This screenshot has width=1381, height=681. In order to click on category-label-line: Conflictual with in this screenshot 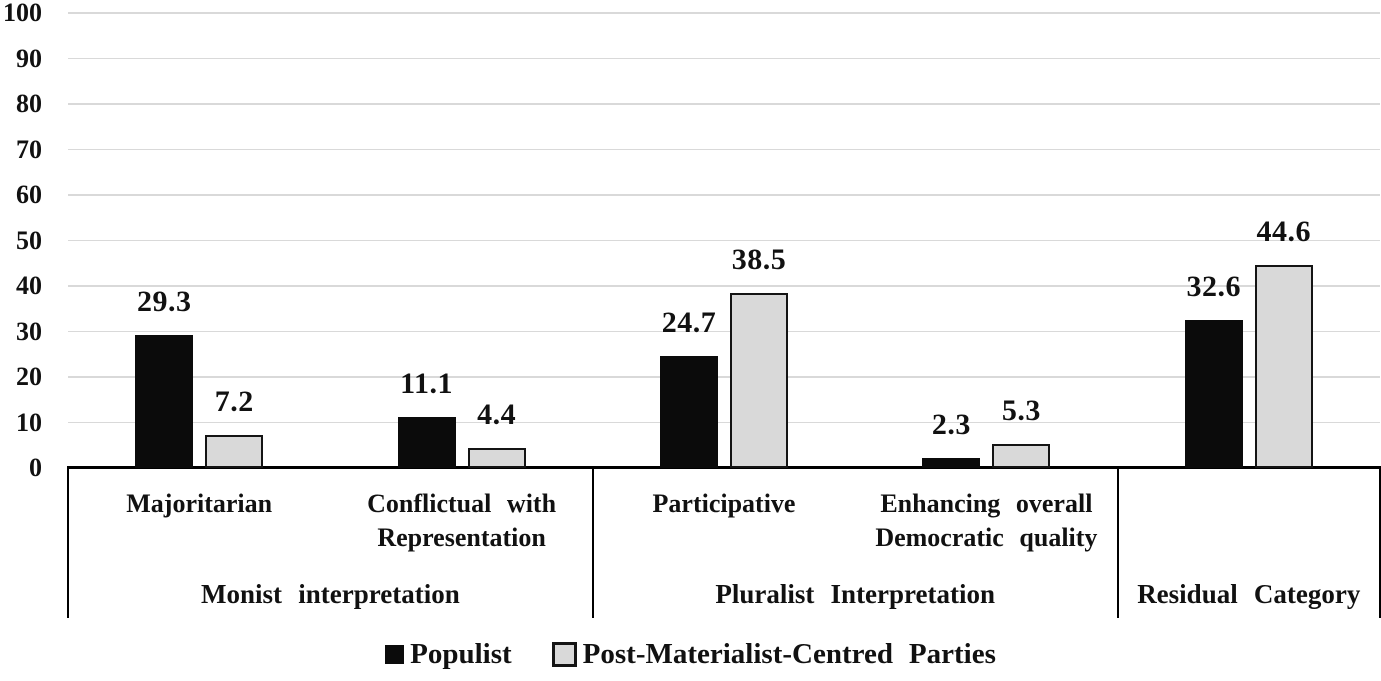, I will do `click(462, 503)`.